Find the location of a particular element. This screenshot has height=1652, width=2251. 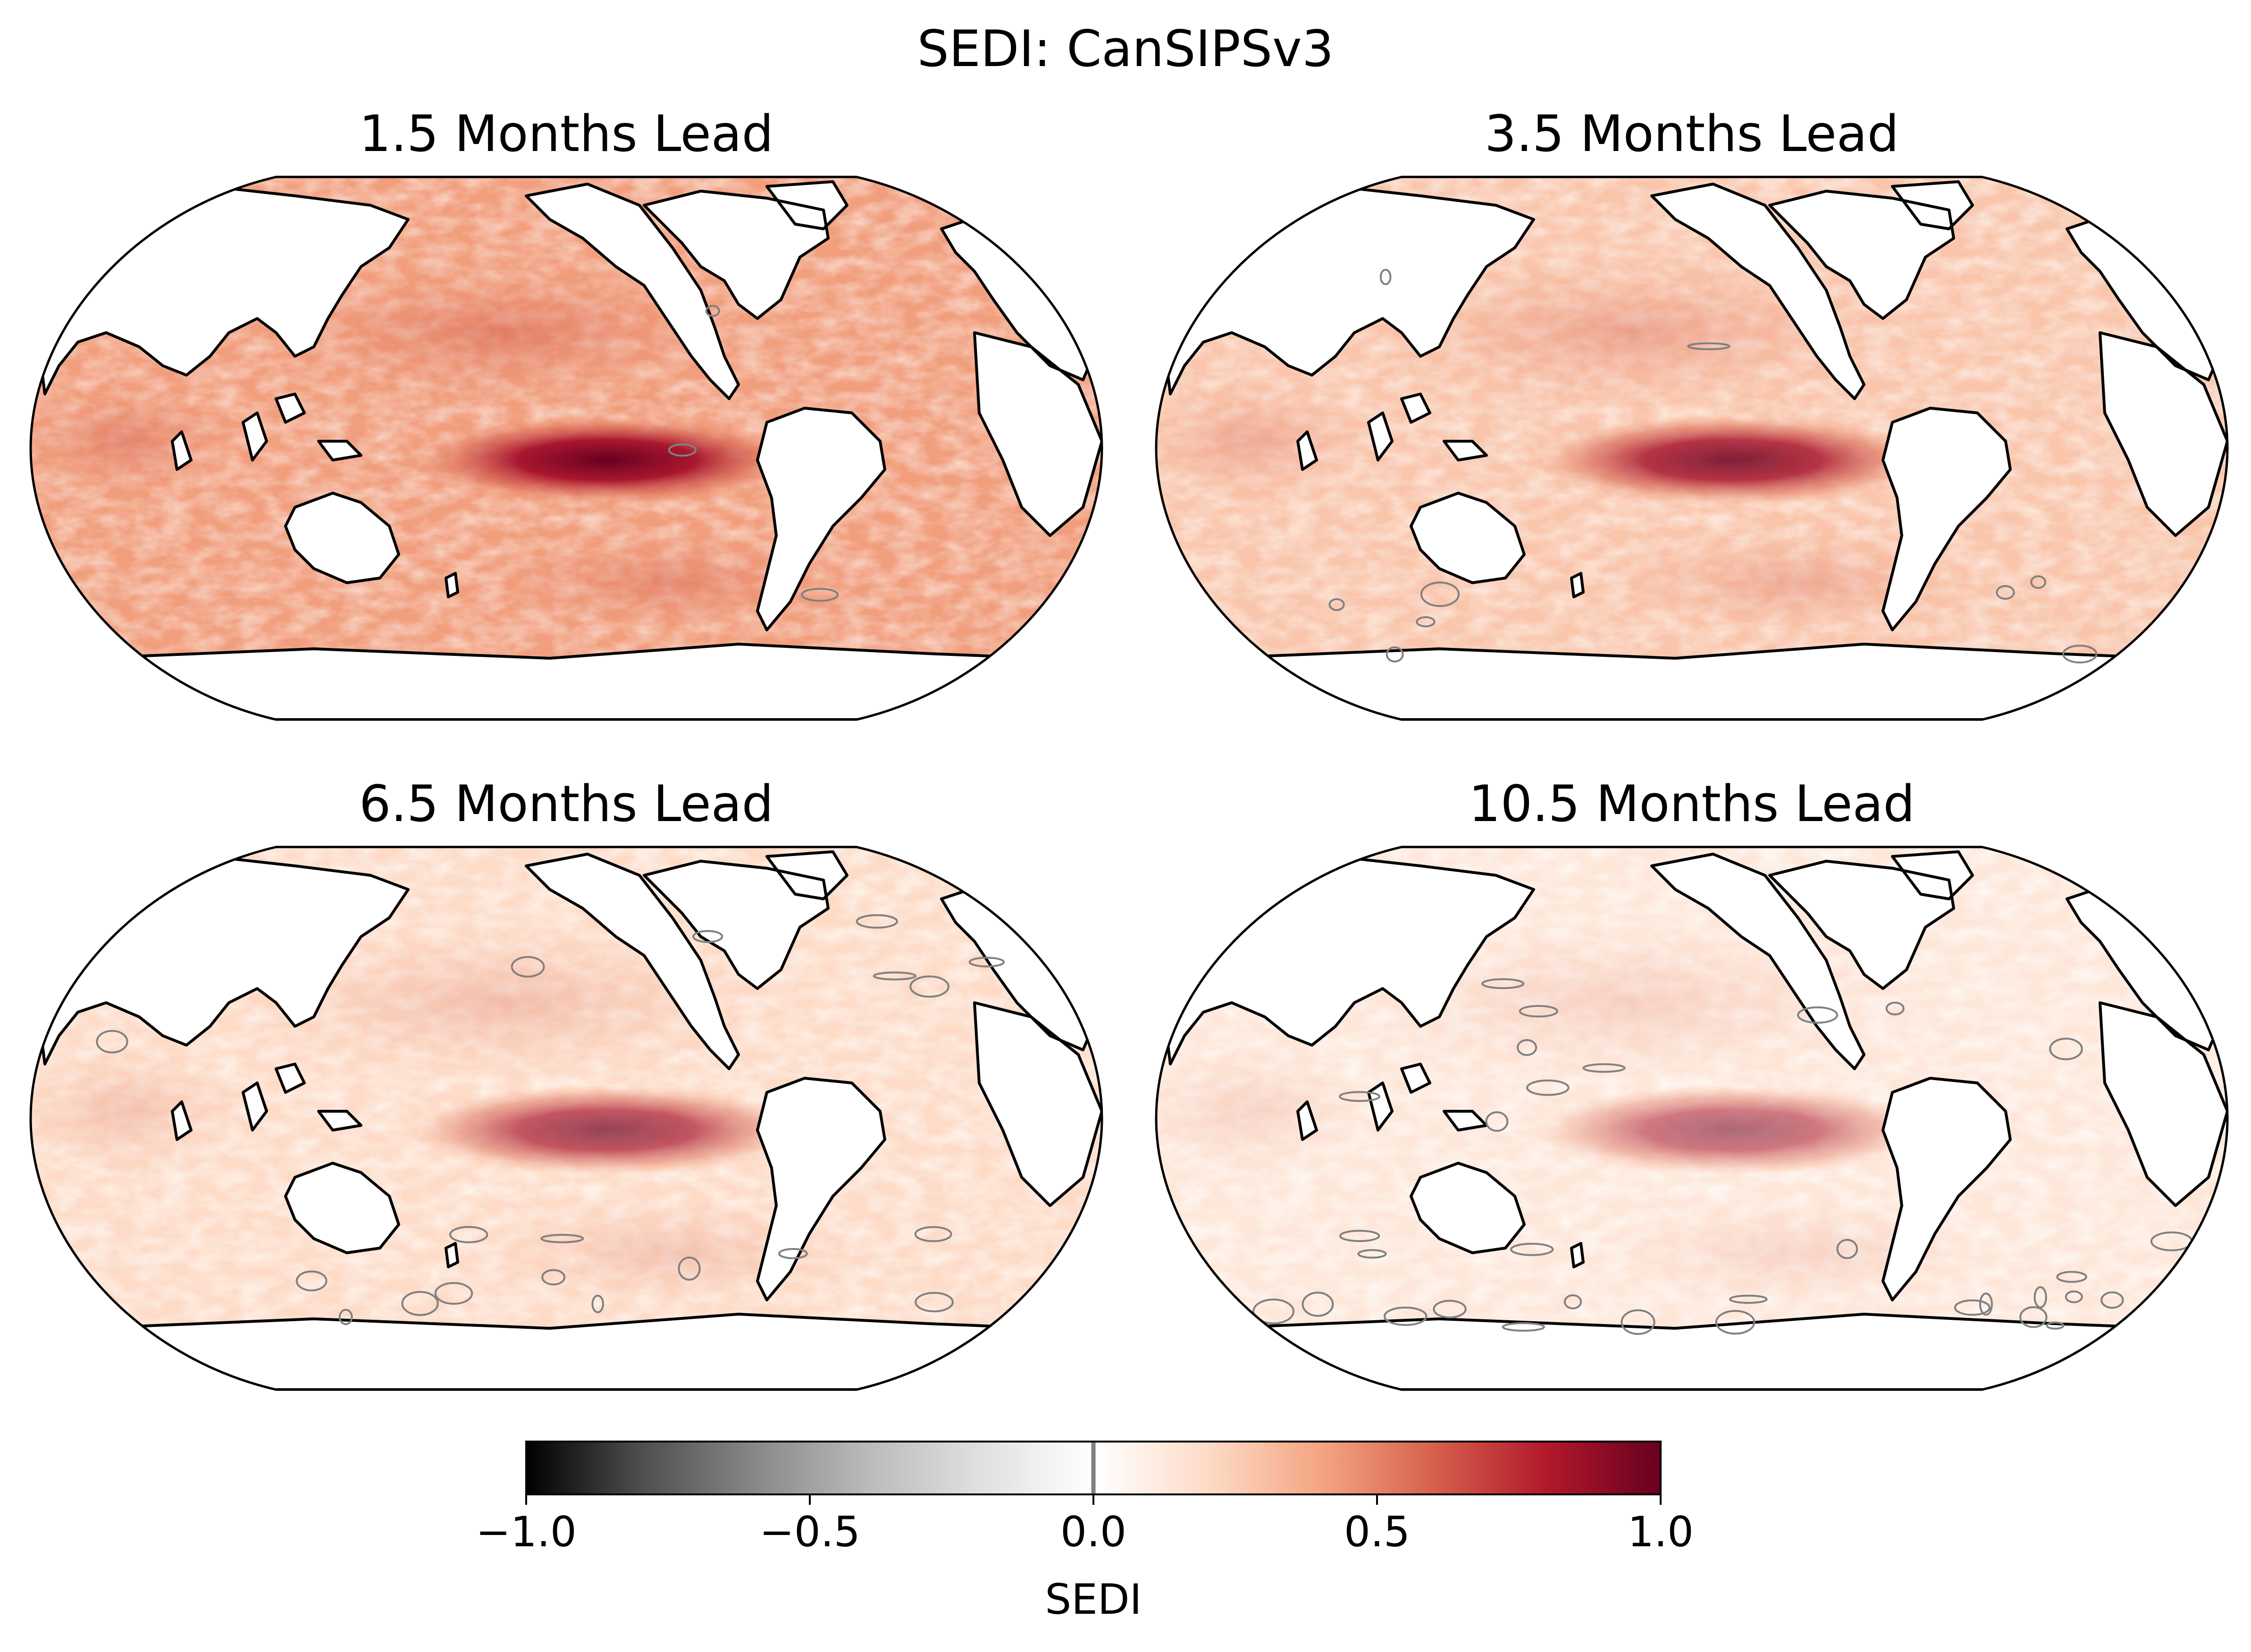

colorbar-tick-label: 0.0 is located at coordinates (1093, 1532).